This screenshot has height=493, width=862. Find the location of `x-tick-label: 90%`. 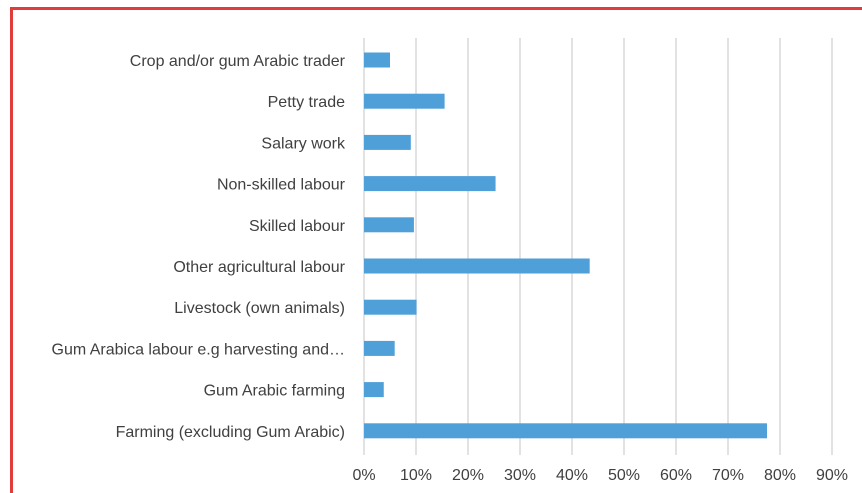

x-tick-label: 90% is located at coordinates (832, 475).